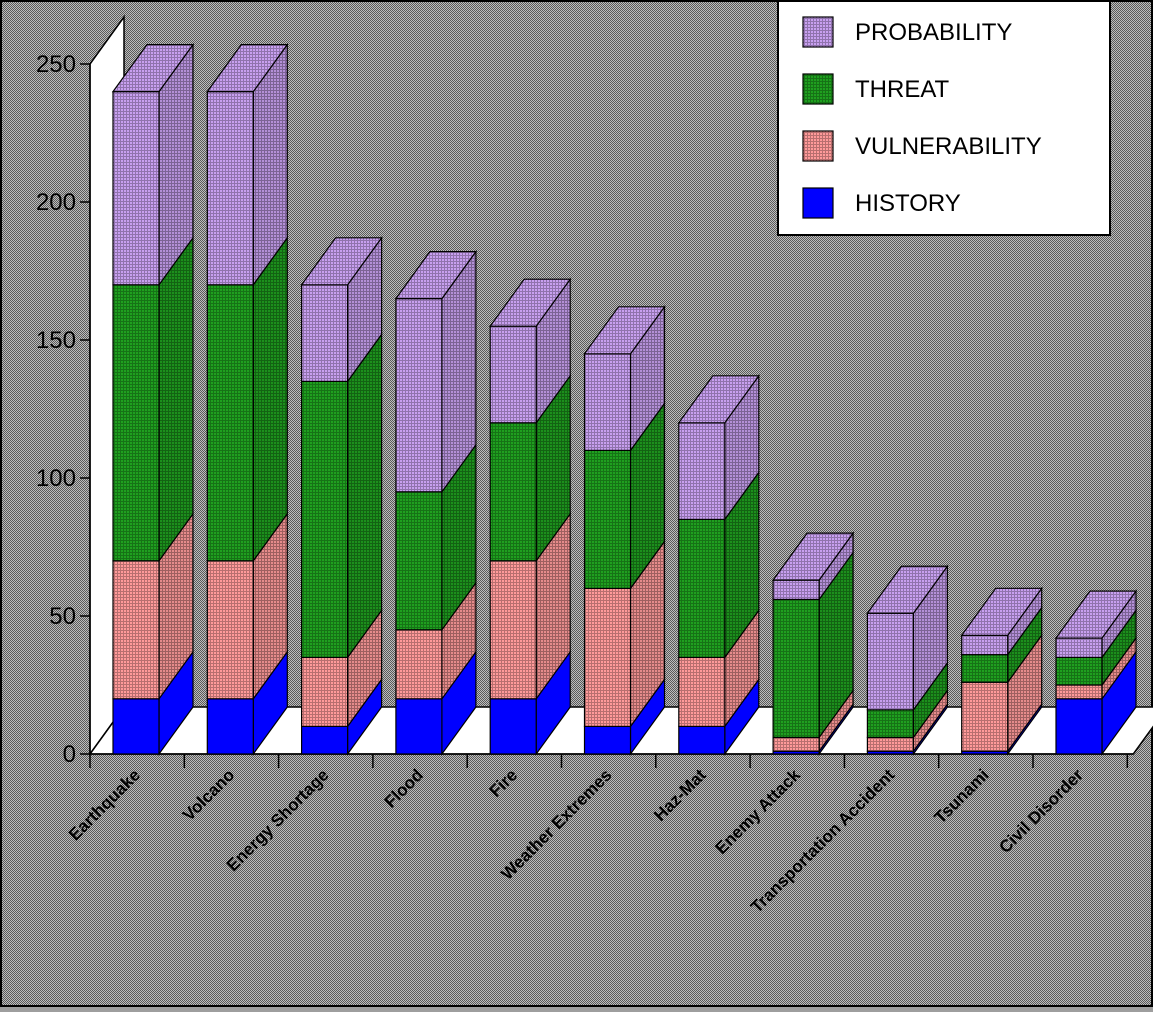  I want to click on bar-group-earthquake, so click(153, 399).